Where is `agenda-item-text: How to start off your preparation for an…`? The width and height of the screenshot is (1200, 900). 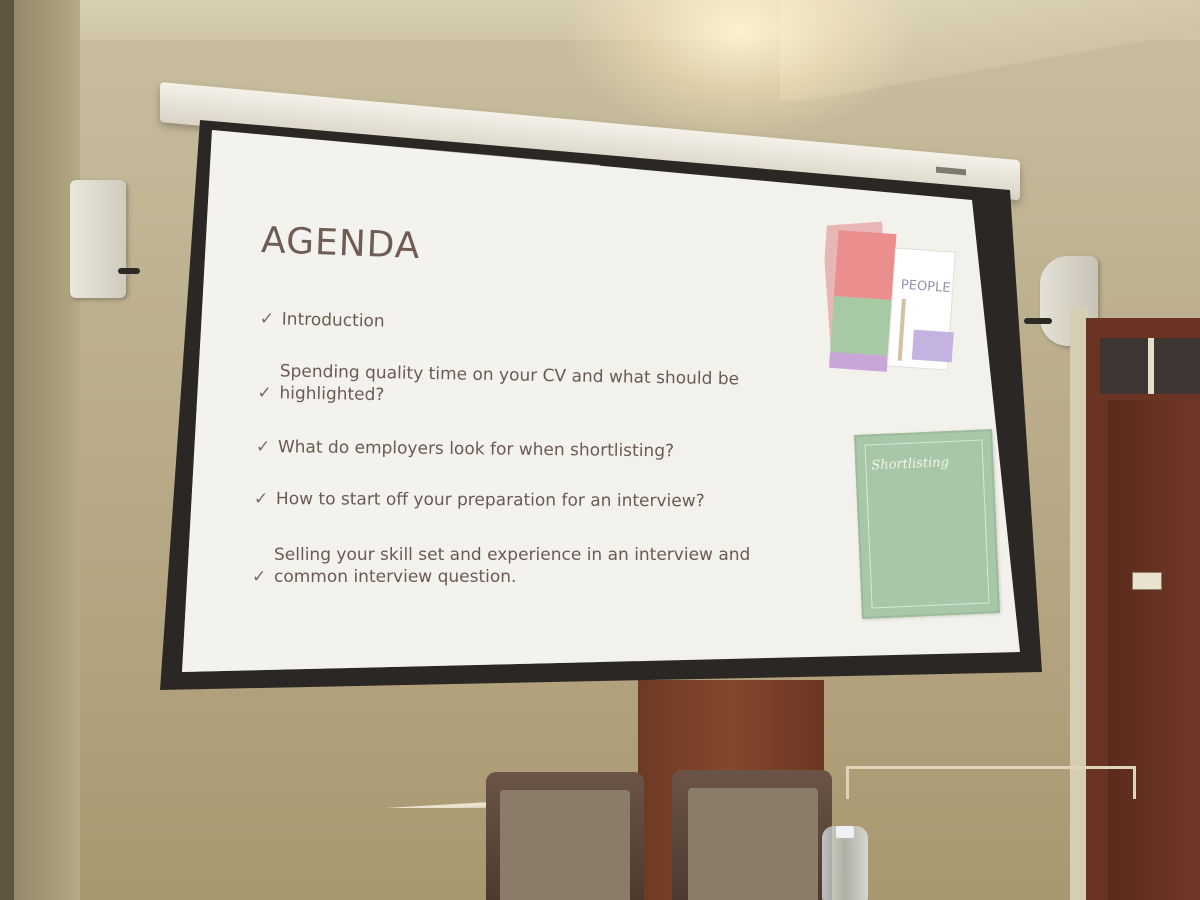
agenda-item-text: How to start off your preparation for an… is located at coordinates (490, 500).